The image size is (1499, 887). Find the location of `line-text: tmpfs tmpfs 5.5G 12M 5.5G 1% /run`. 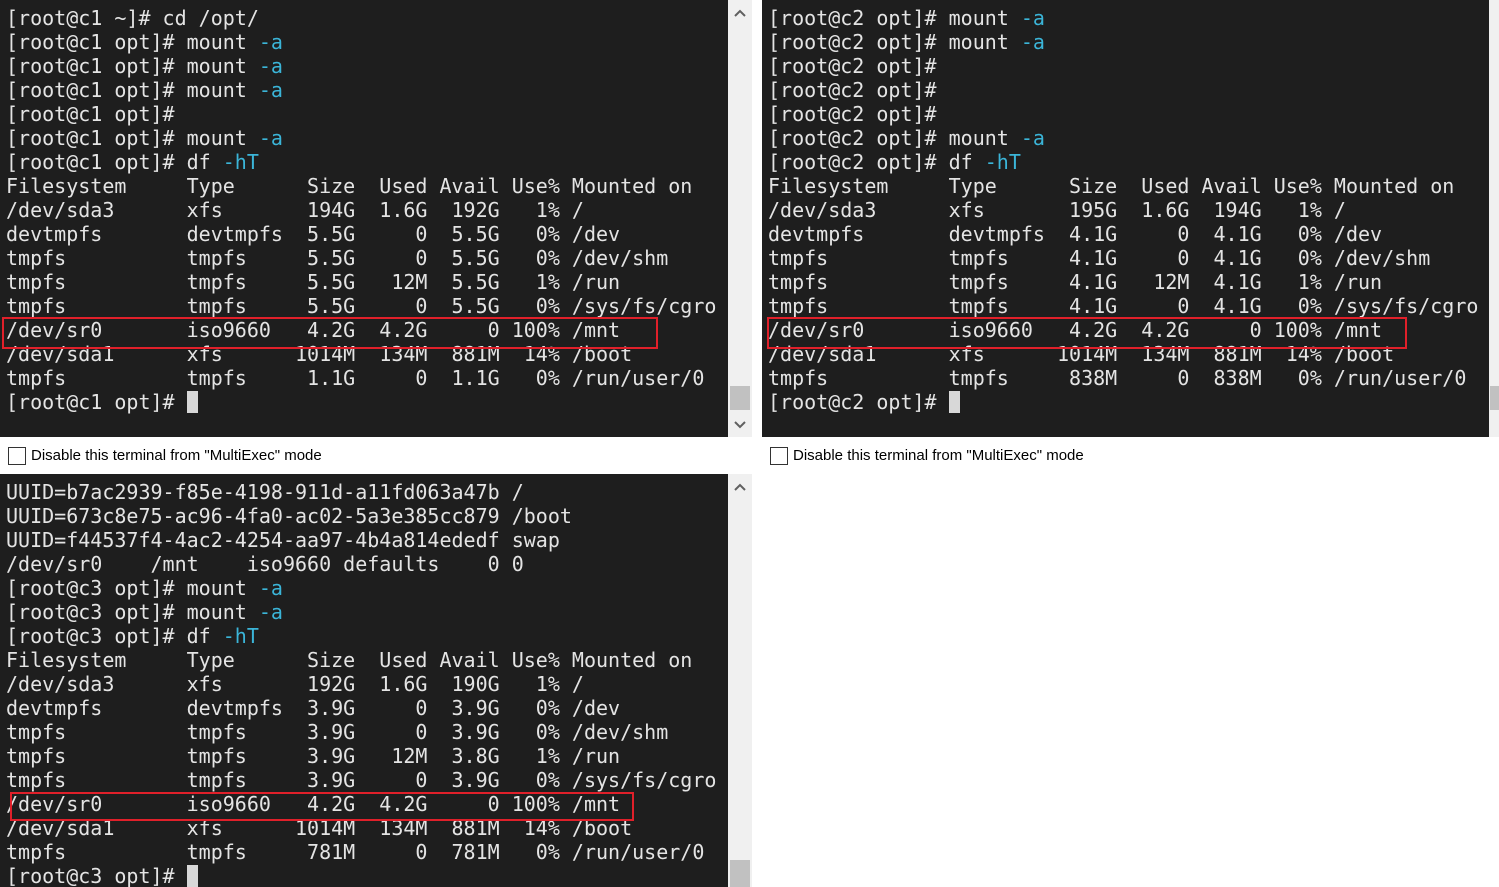

line-text: tmpfs tmpfs 5.5G 12M 5.5G 1% /run is located at coordinates (313, 282).